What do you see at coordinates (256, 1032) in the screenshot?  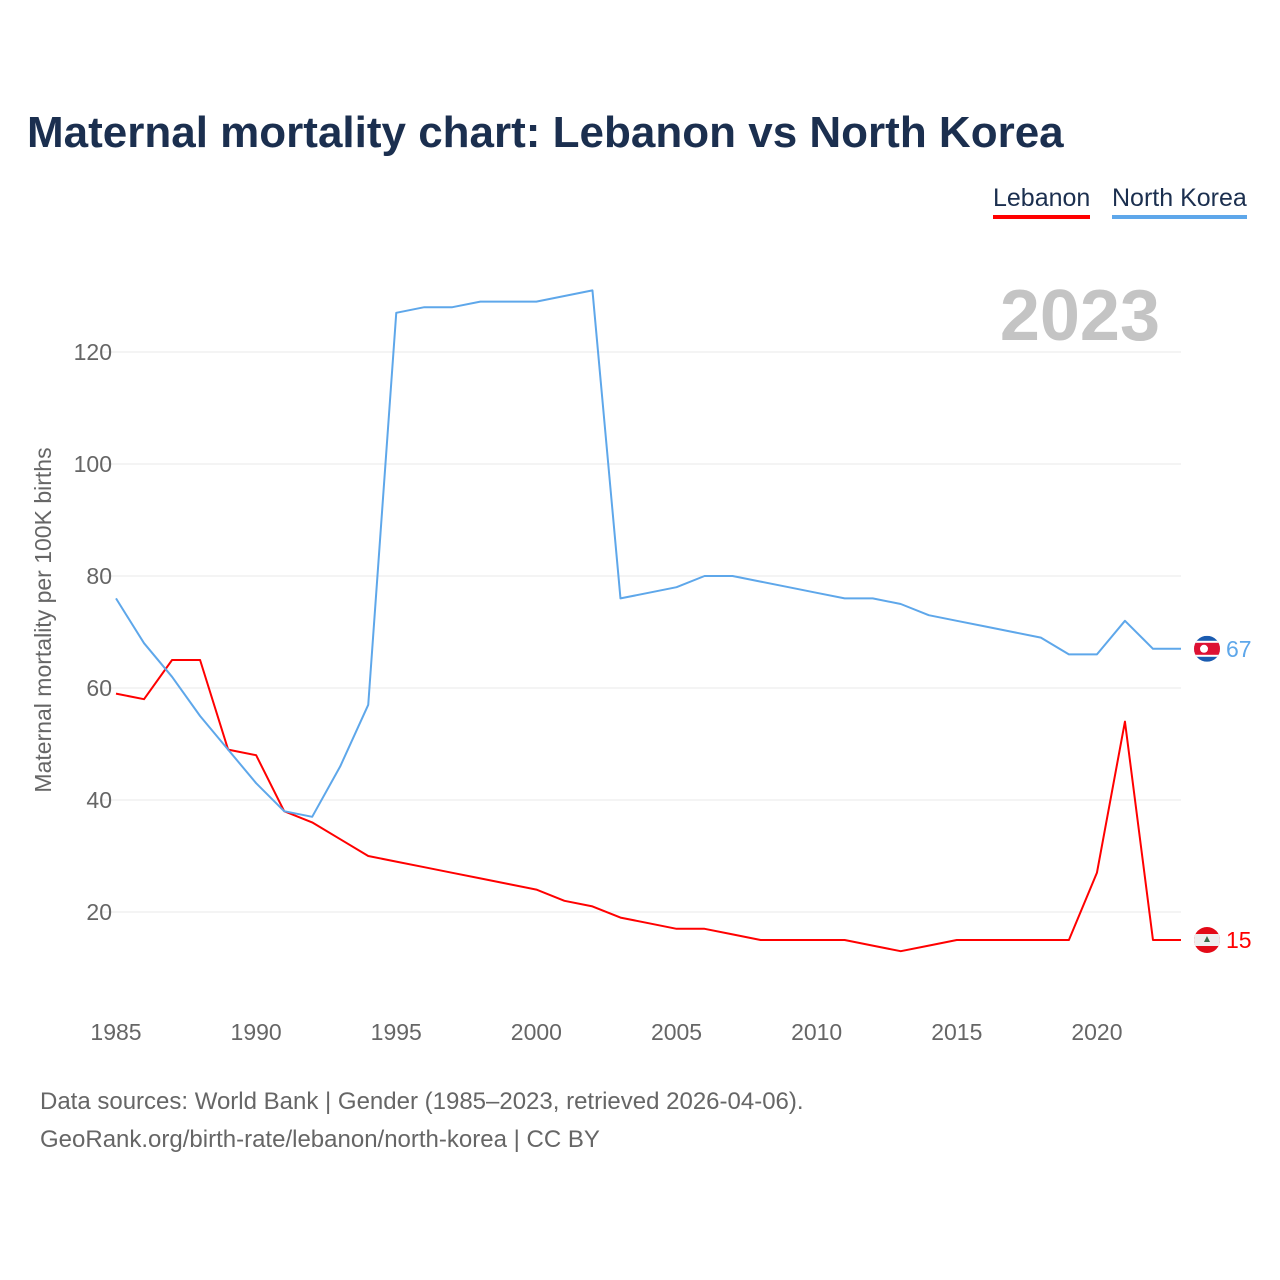 I see `x-tick-label: 1990` at bounding box center [256, 1032].